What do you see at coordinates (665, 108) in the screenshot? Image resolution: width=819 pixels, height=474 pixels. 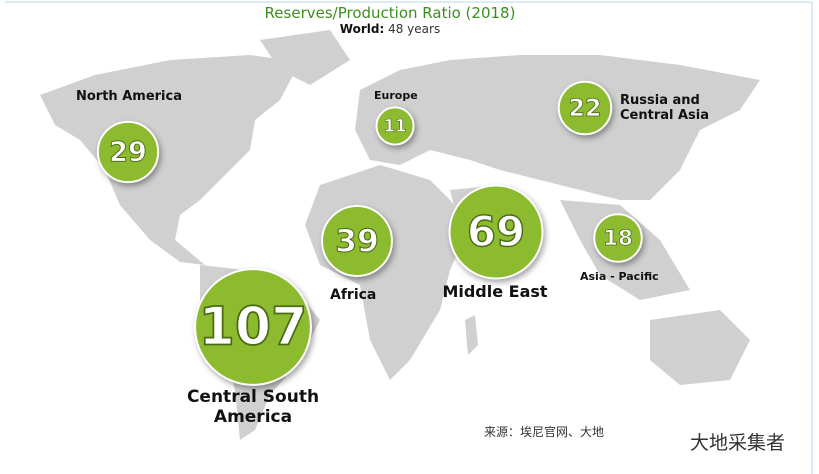 I see `region-label: Russia and Central Asia` at bounding box center [665, 108].